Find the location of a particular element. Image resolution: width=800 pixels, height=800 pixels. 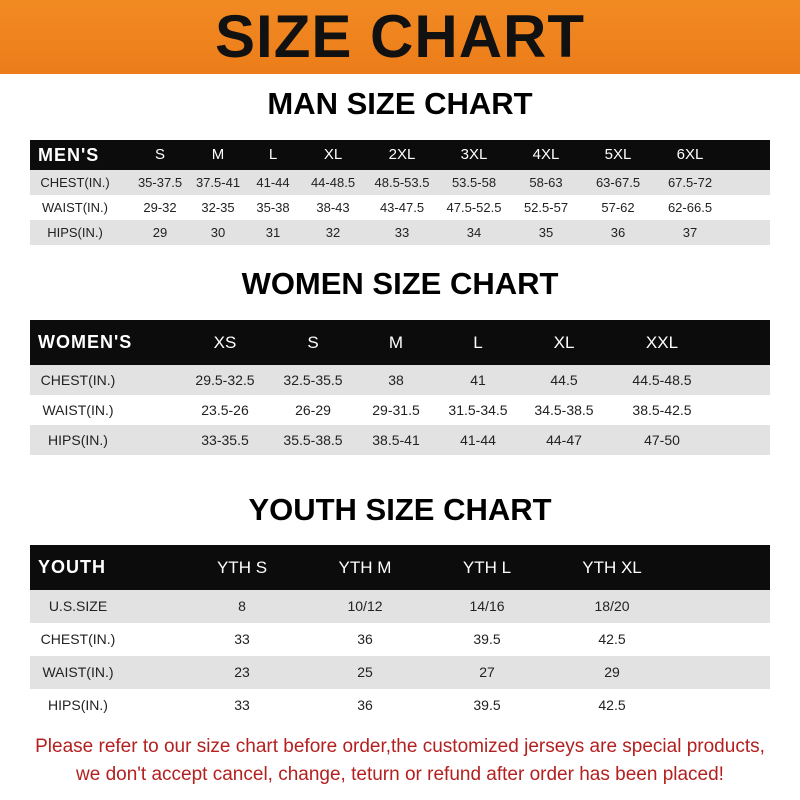

table-row: CHEST(IN.) 33 36 39.5 42.5 is located at coordinates (400, 639).